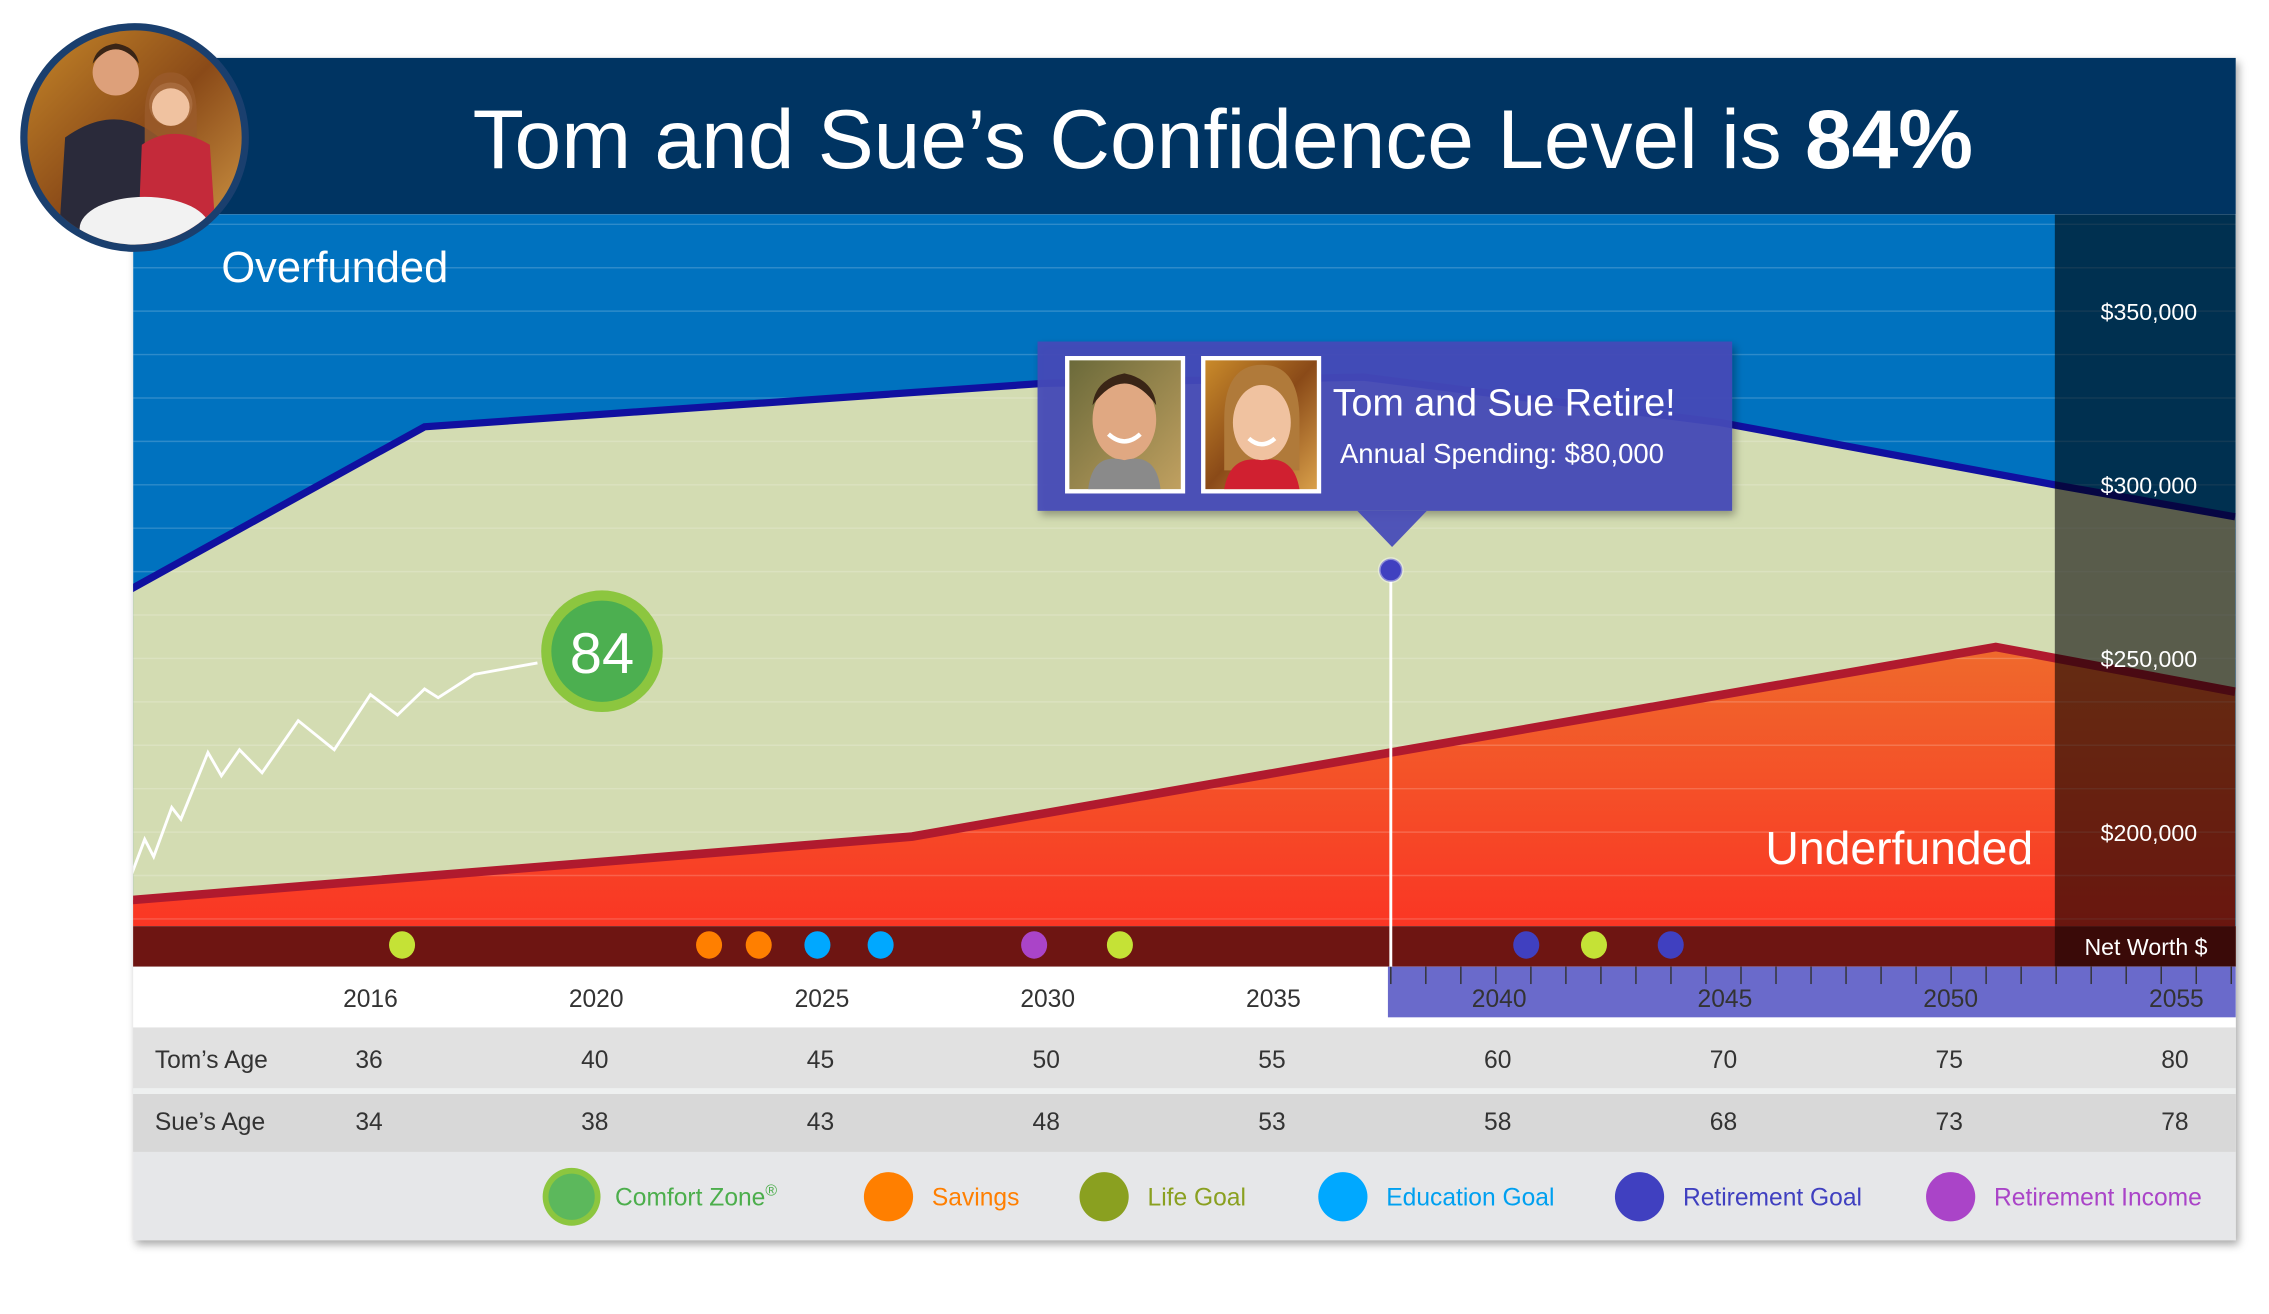  Describe the element at coordinates (1504, 402) in the screenshot. I see `callout-title: Tom and Sue Retire!` at that location.